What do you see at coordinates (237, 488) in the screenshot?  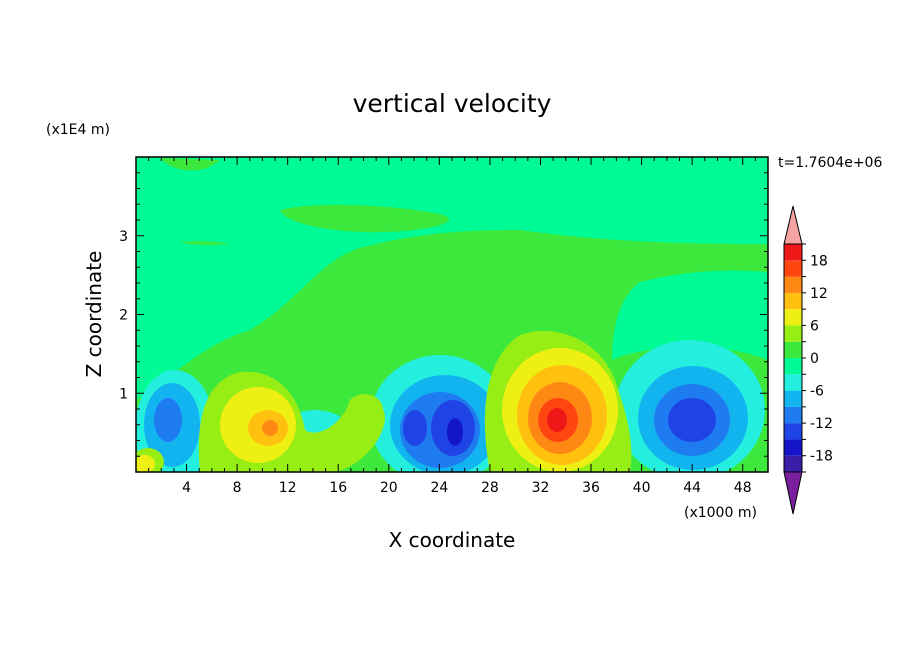 I see `x-tick-label: 8` at bounding box center [237, 488].